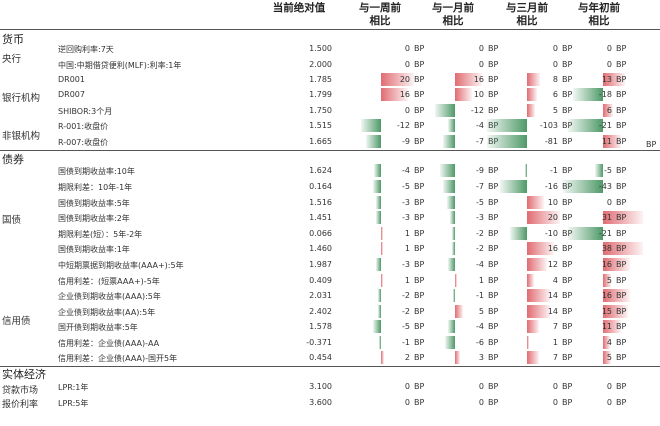 The image size is (660, 426). I want to click on group-lpr-line1: 贷款市场, so click(20, 391).